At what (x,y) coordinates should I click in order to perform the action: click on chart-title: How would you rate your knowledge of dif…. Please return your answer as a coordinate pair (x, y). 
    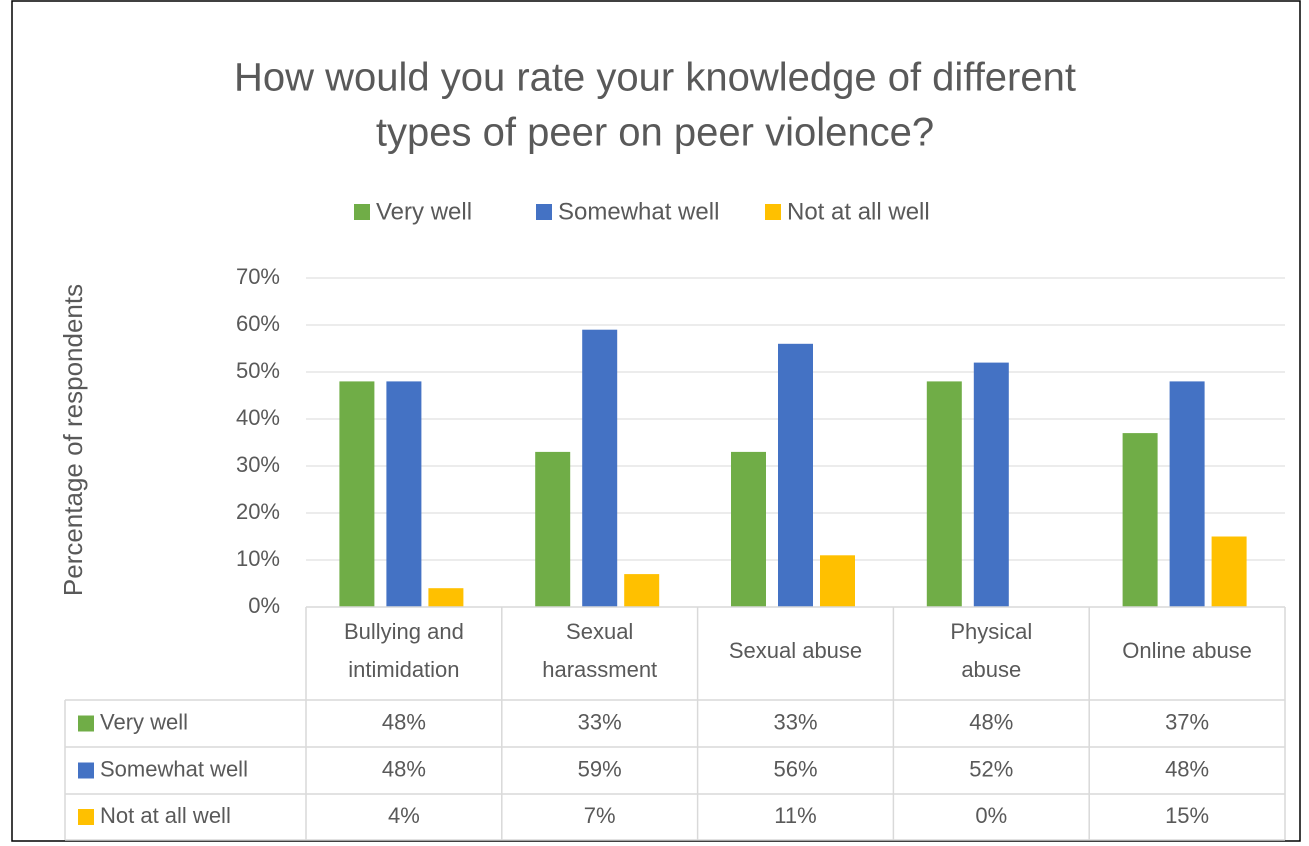
    Looking at the image, I should click on (655, 78).